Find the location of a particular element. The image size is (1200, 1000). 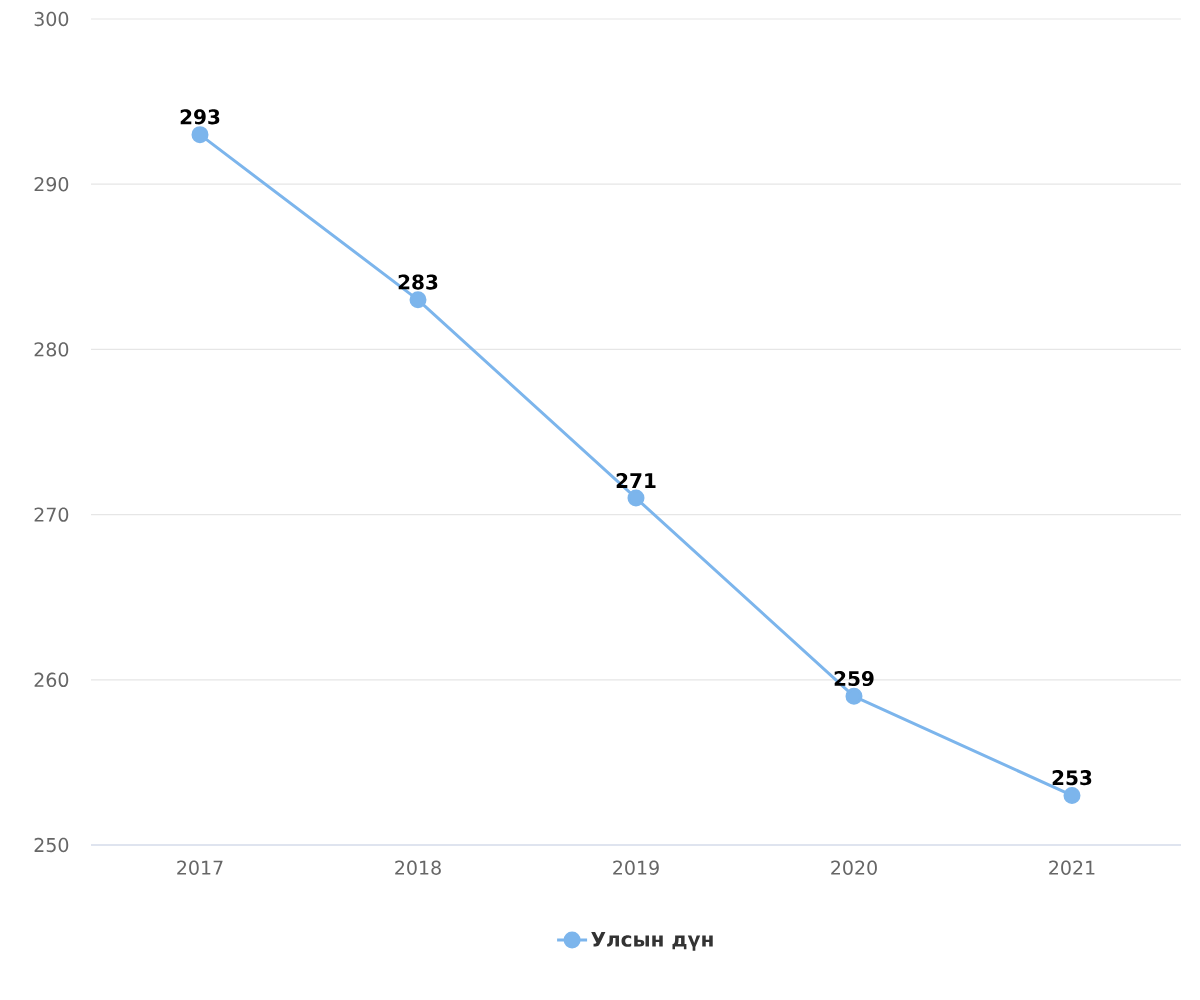

data-label: 293 is located at coordinates (200, 117).